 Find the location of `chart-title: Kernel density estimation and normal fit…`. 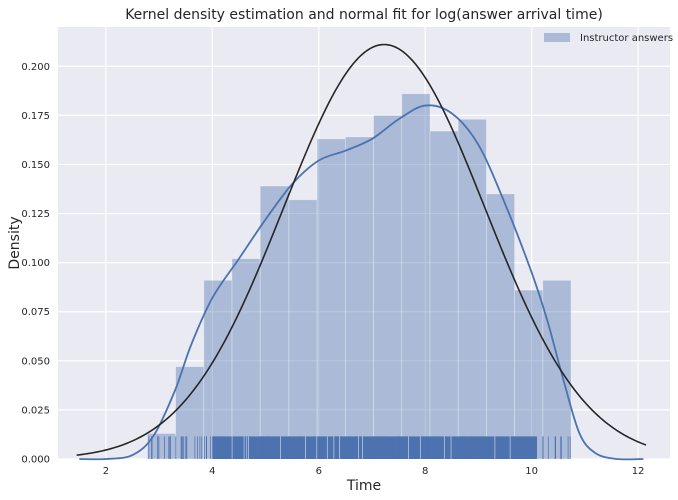

chart-title: Kernel density estimation and normal fit… is located at coordinates (364, 15).